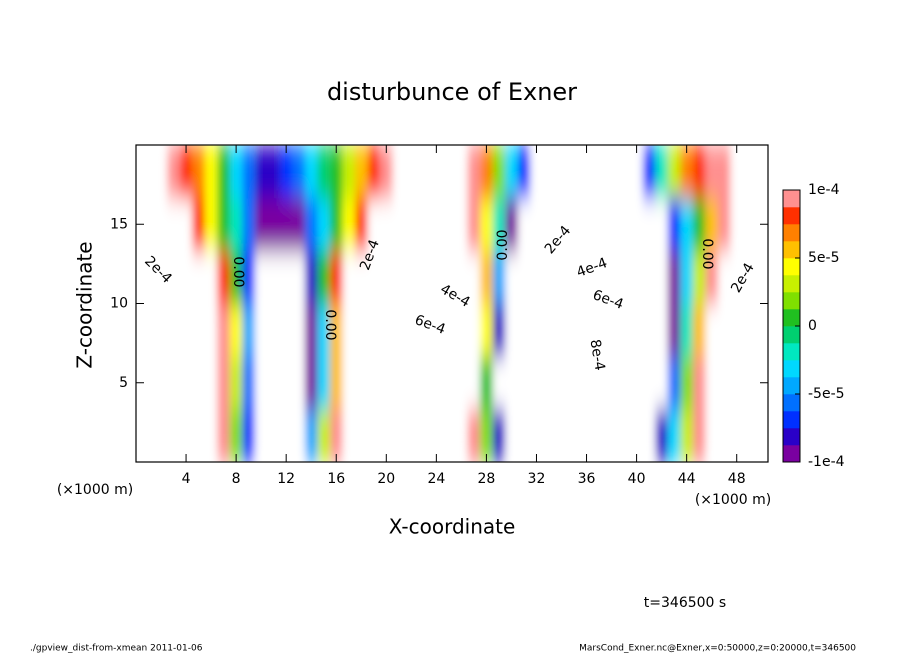 Image resolution: width=904 pixels, height=654 pixels. I want to click on colorbar-tick-label: 0, so click(812, 326).